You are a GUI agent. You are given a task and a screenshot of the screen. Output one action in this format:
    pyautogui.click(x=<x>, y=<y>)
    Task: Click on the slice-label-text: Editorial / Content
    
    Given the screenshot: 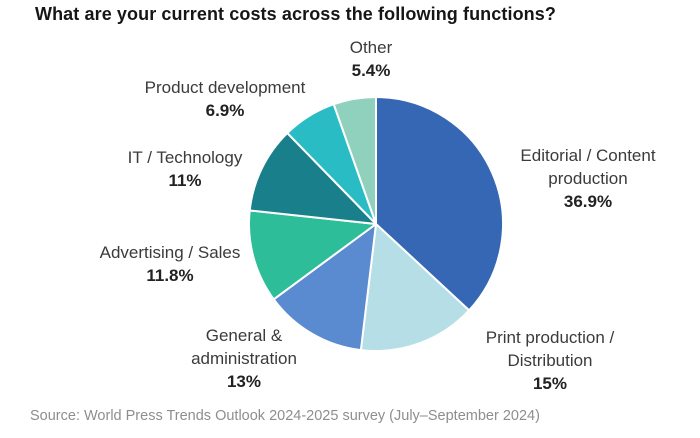 What is the action you would take?
    pyautogui.click(x=588, y=155)
    